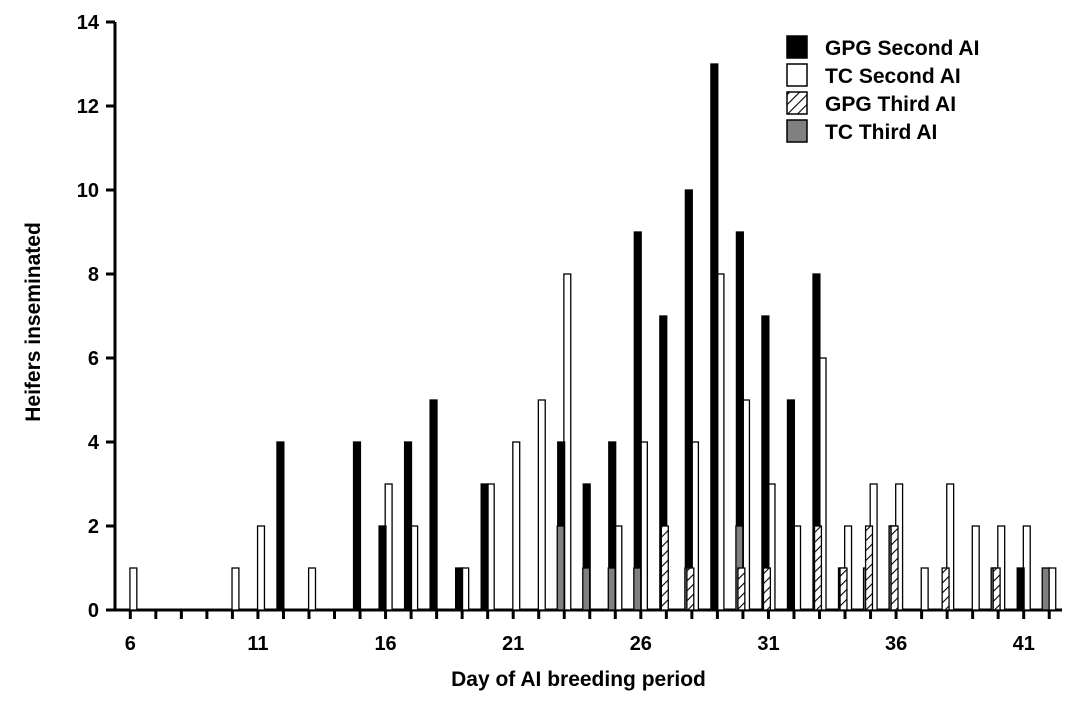 This screenshot has width=1065, height=717. Describe the element at coordinates (257, 644) in the screenshot. I see `x-tick-label: 11` at that location.